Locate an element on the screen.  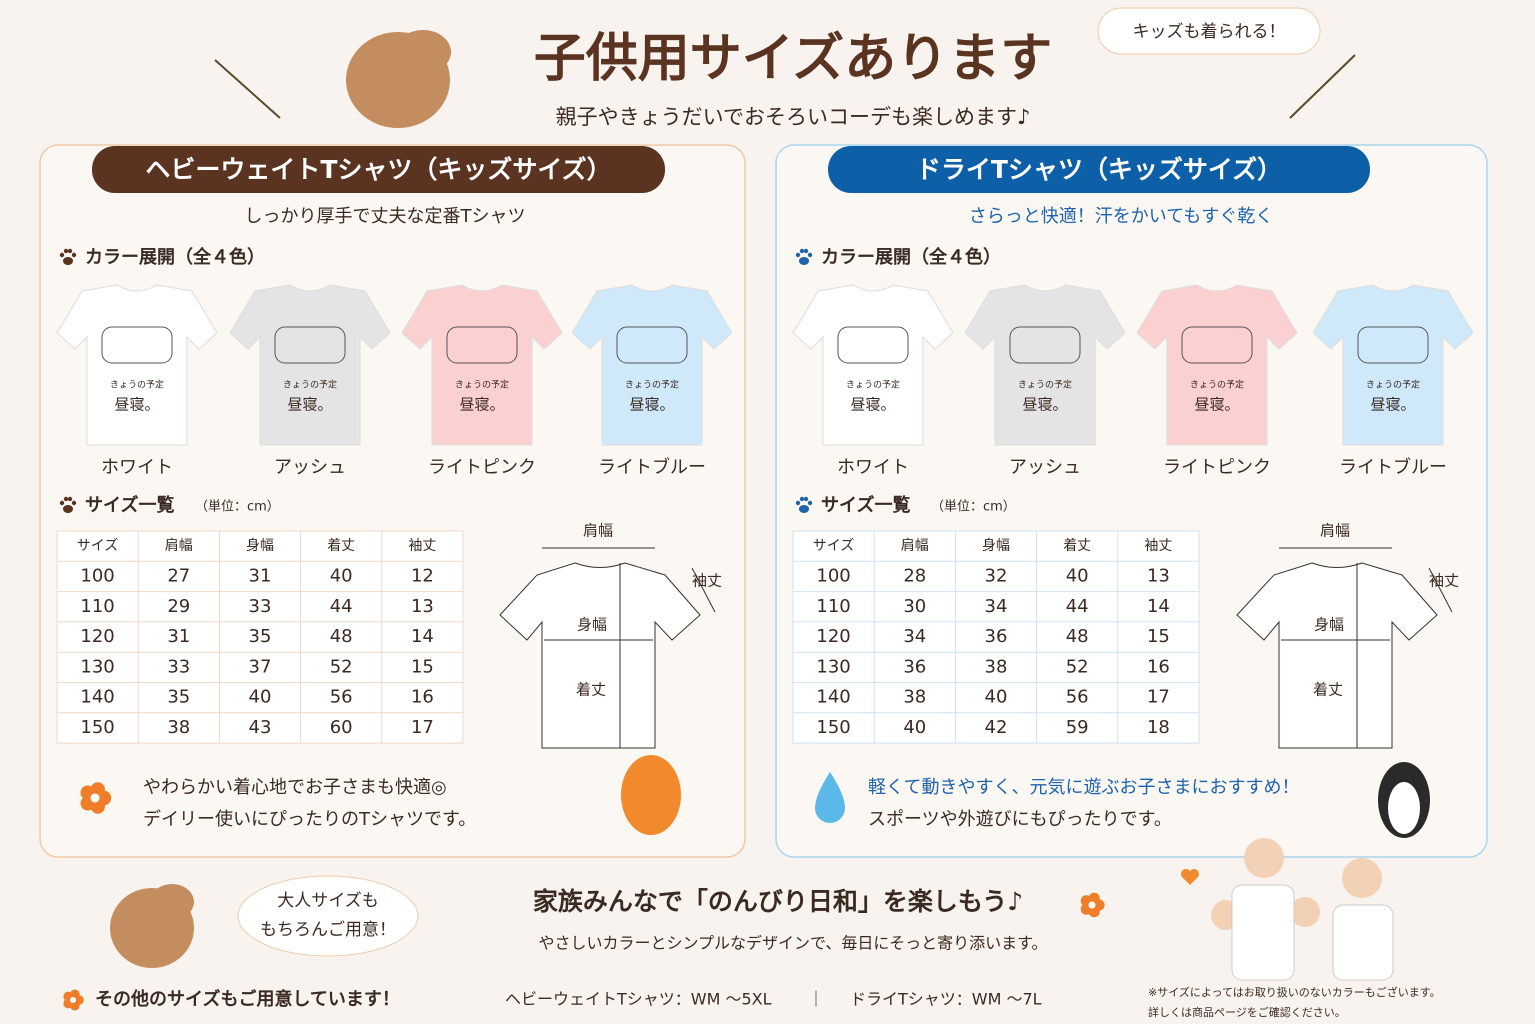
table-cell: 140 is located at coordinates (833, 697).